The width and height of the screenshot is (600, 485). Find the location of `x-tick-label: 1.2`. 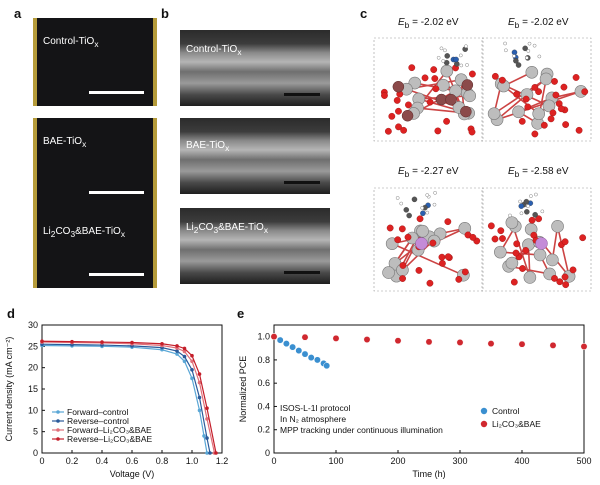

x-tick-label: 1.2 is located at coordinates (222, 461).